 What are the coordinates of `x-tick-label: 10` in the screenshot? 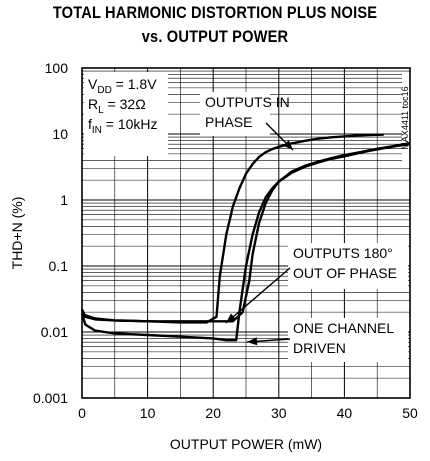 It's located at (148, 413).